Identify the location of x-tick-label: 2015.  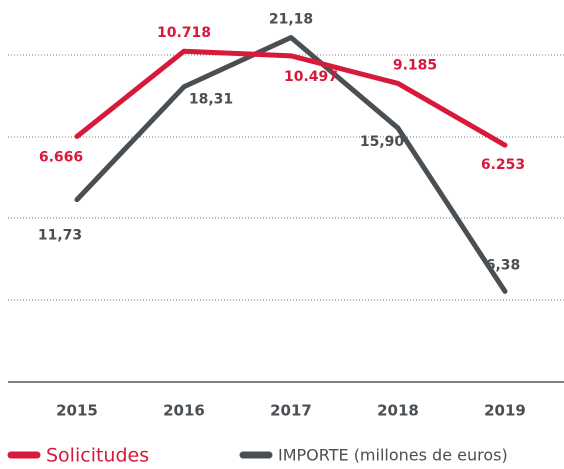
(77, 411).